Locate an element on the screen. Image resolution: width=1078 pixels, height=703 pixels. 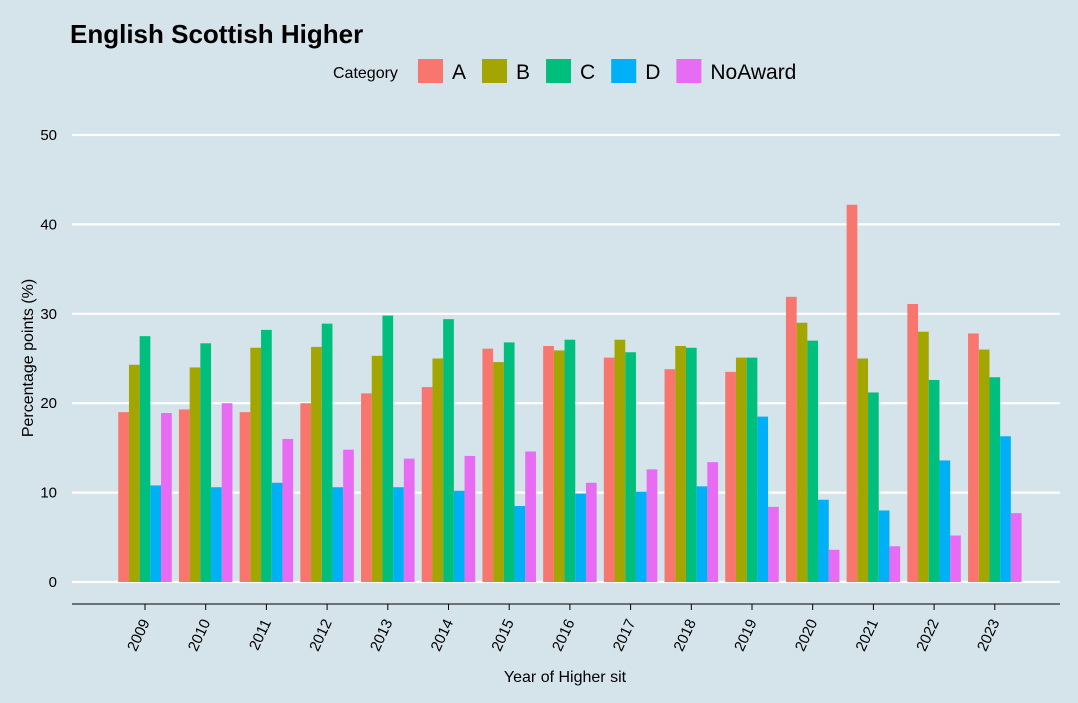
legend-label-A: A is located at coordinates (459, 72).